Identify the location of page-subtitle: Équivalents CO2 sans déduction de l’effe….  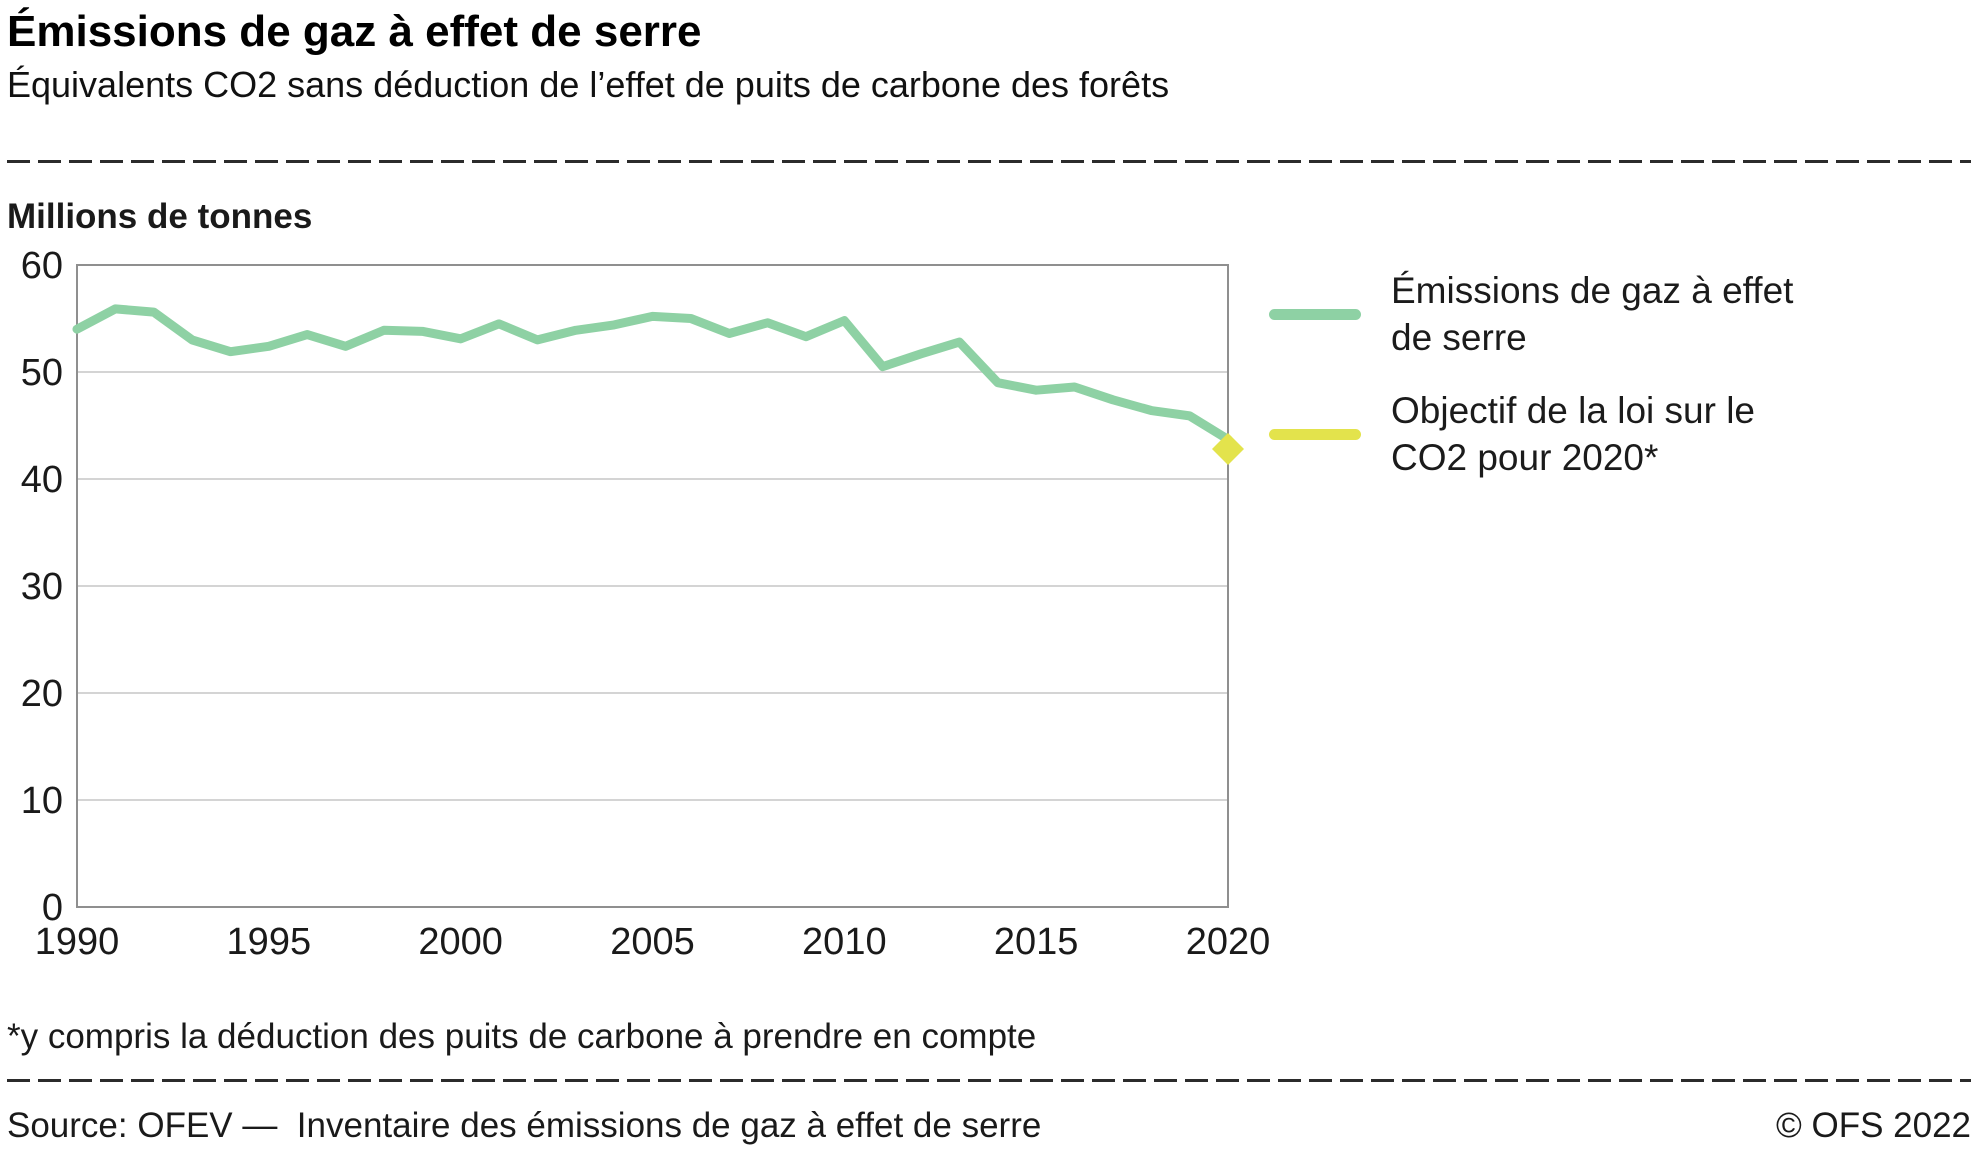
(588, 84).